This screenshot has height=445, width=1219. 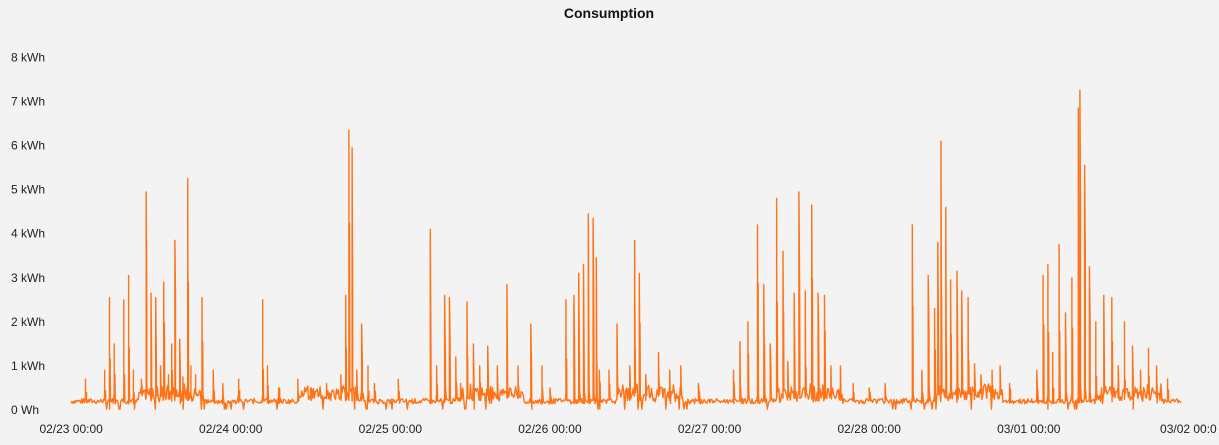 I want to click on y-tick-label: 5 kWh, so click(x=28, y=190).